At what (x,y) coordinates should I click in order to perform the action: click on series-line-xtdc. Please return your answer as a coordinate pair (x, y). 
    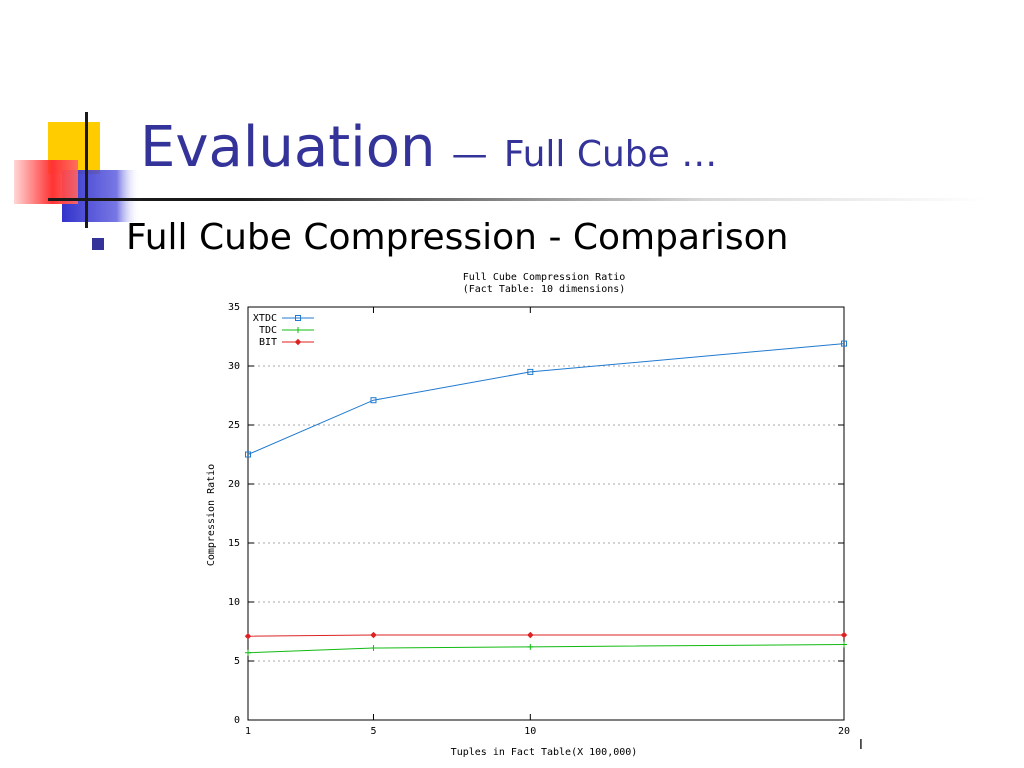
    Looking at the image, I should click on (546, 399).